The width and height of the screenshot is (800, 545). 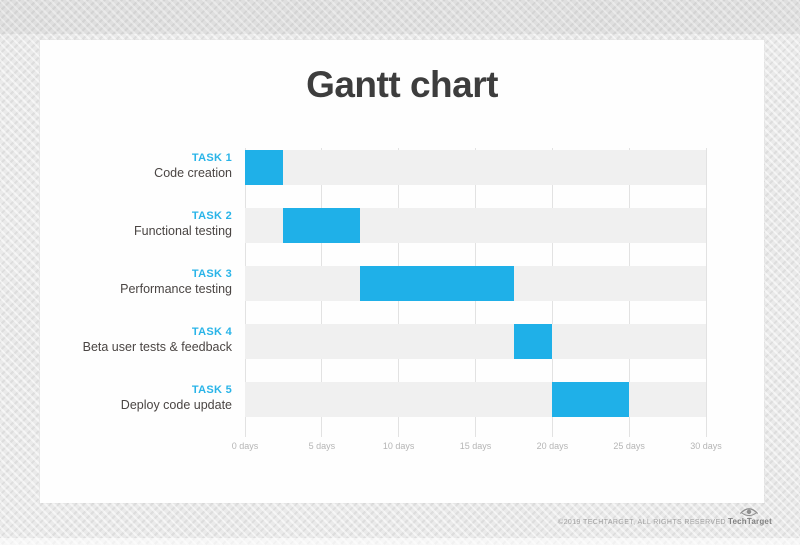 What do you see at coordinates (176, 405) in the screenshot?
I see `task-desc: Deploy code update` at bounding box center [176, 405].